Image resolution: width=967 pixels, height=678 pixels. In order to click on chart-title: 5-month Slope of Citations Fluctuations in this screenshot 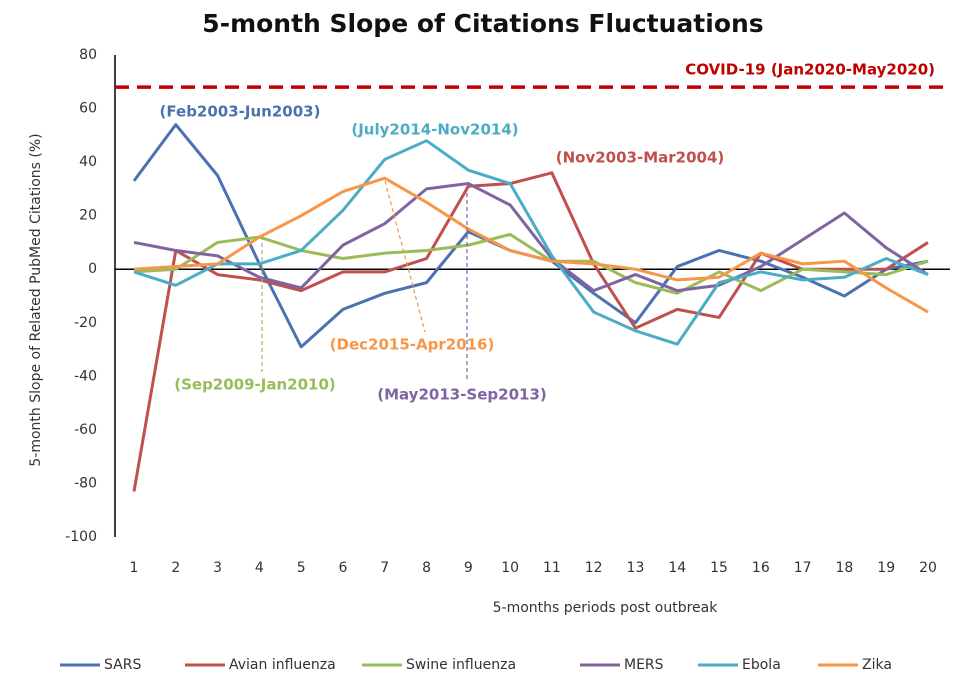, I will do `click(482, 23)`.